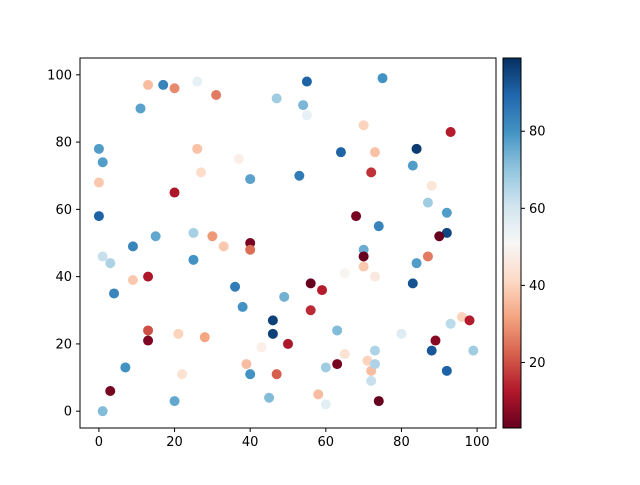  What do you see at coordinates (63, 344) in the screenshot?
I see `y-tick-label: 20` at bounding box center [63, 344].